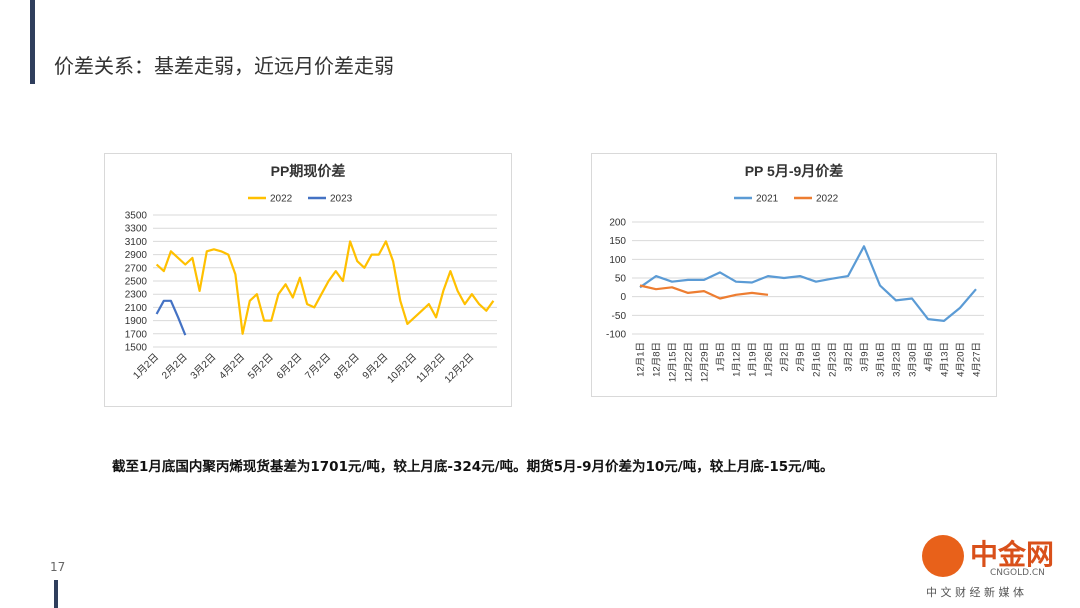  What do you see at coordinates (617, 223) in the screenshot?
I see `y-tick-label: 200` at bounding box center [617, 223].